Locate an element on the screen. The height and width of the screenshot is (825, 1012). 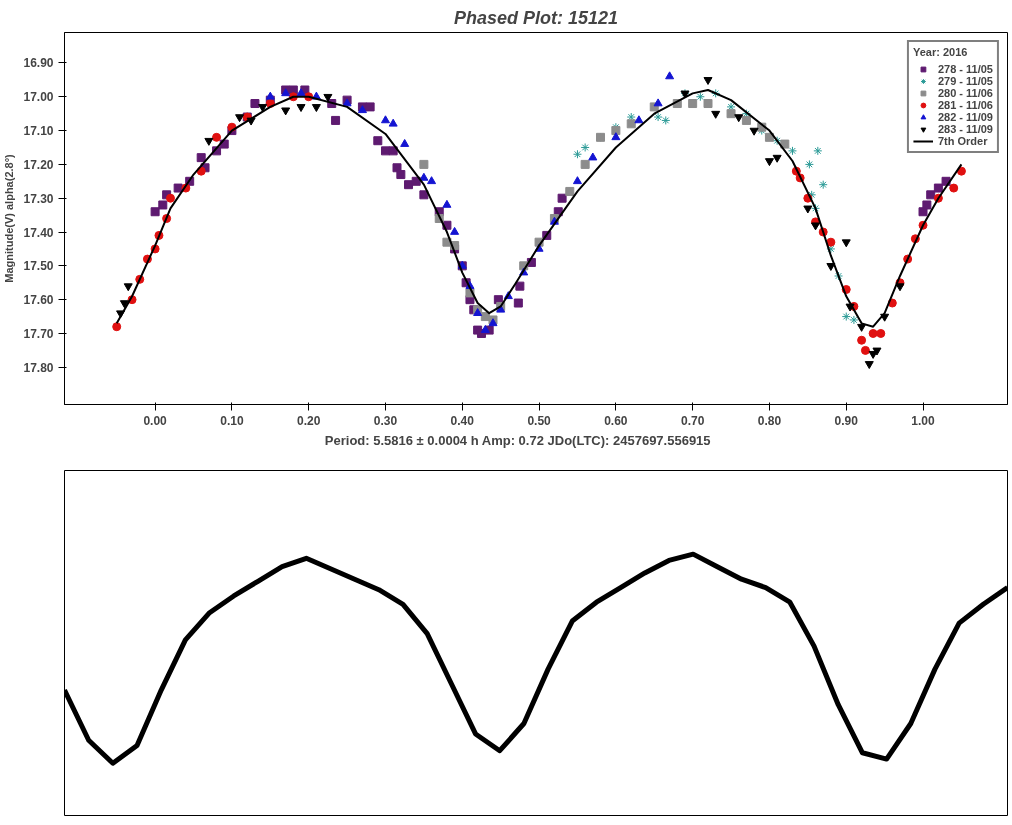
legend-label: 280 - 11/06 is located at coordinates (965, 93).